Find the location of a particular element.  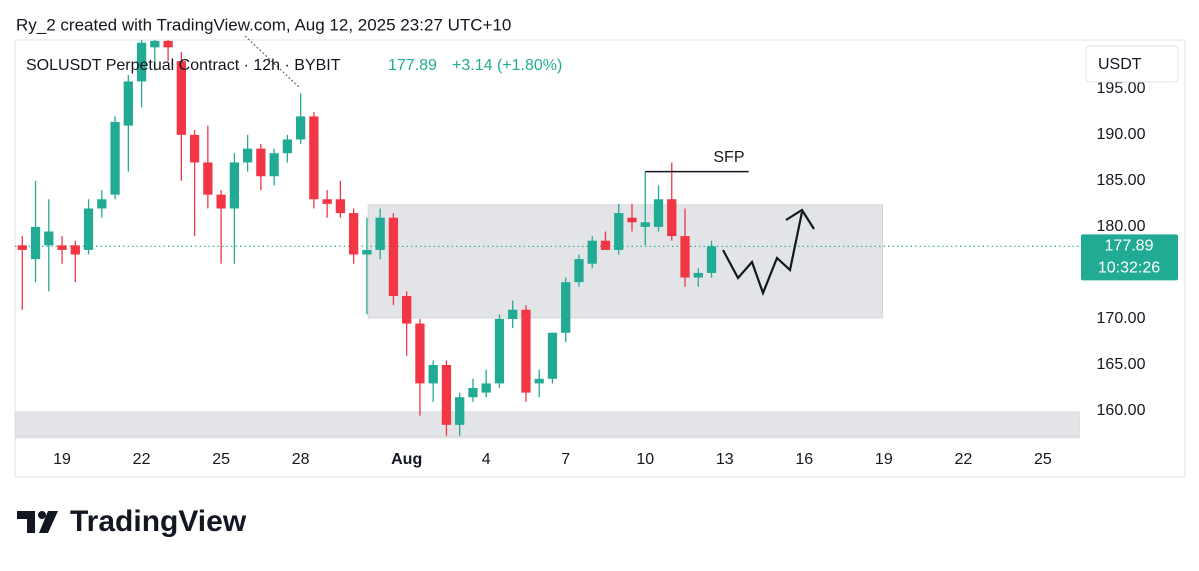

symbol-title: SOLUSDT Perpetual Contract · 12h · BYBIT is located at coordinates (183, 65).